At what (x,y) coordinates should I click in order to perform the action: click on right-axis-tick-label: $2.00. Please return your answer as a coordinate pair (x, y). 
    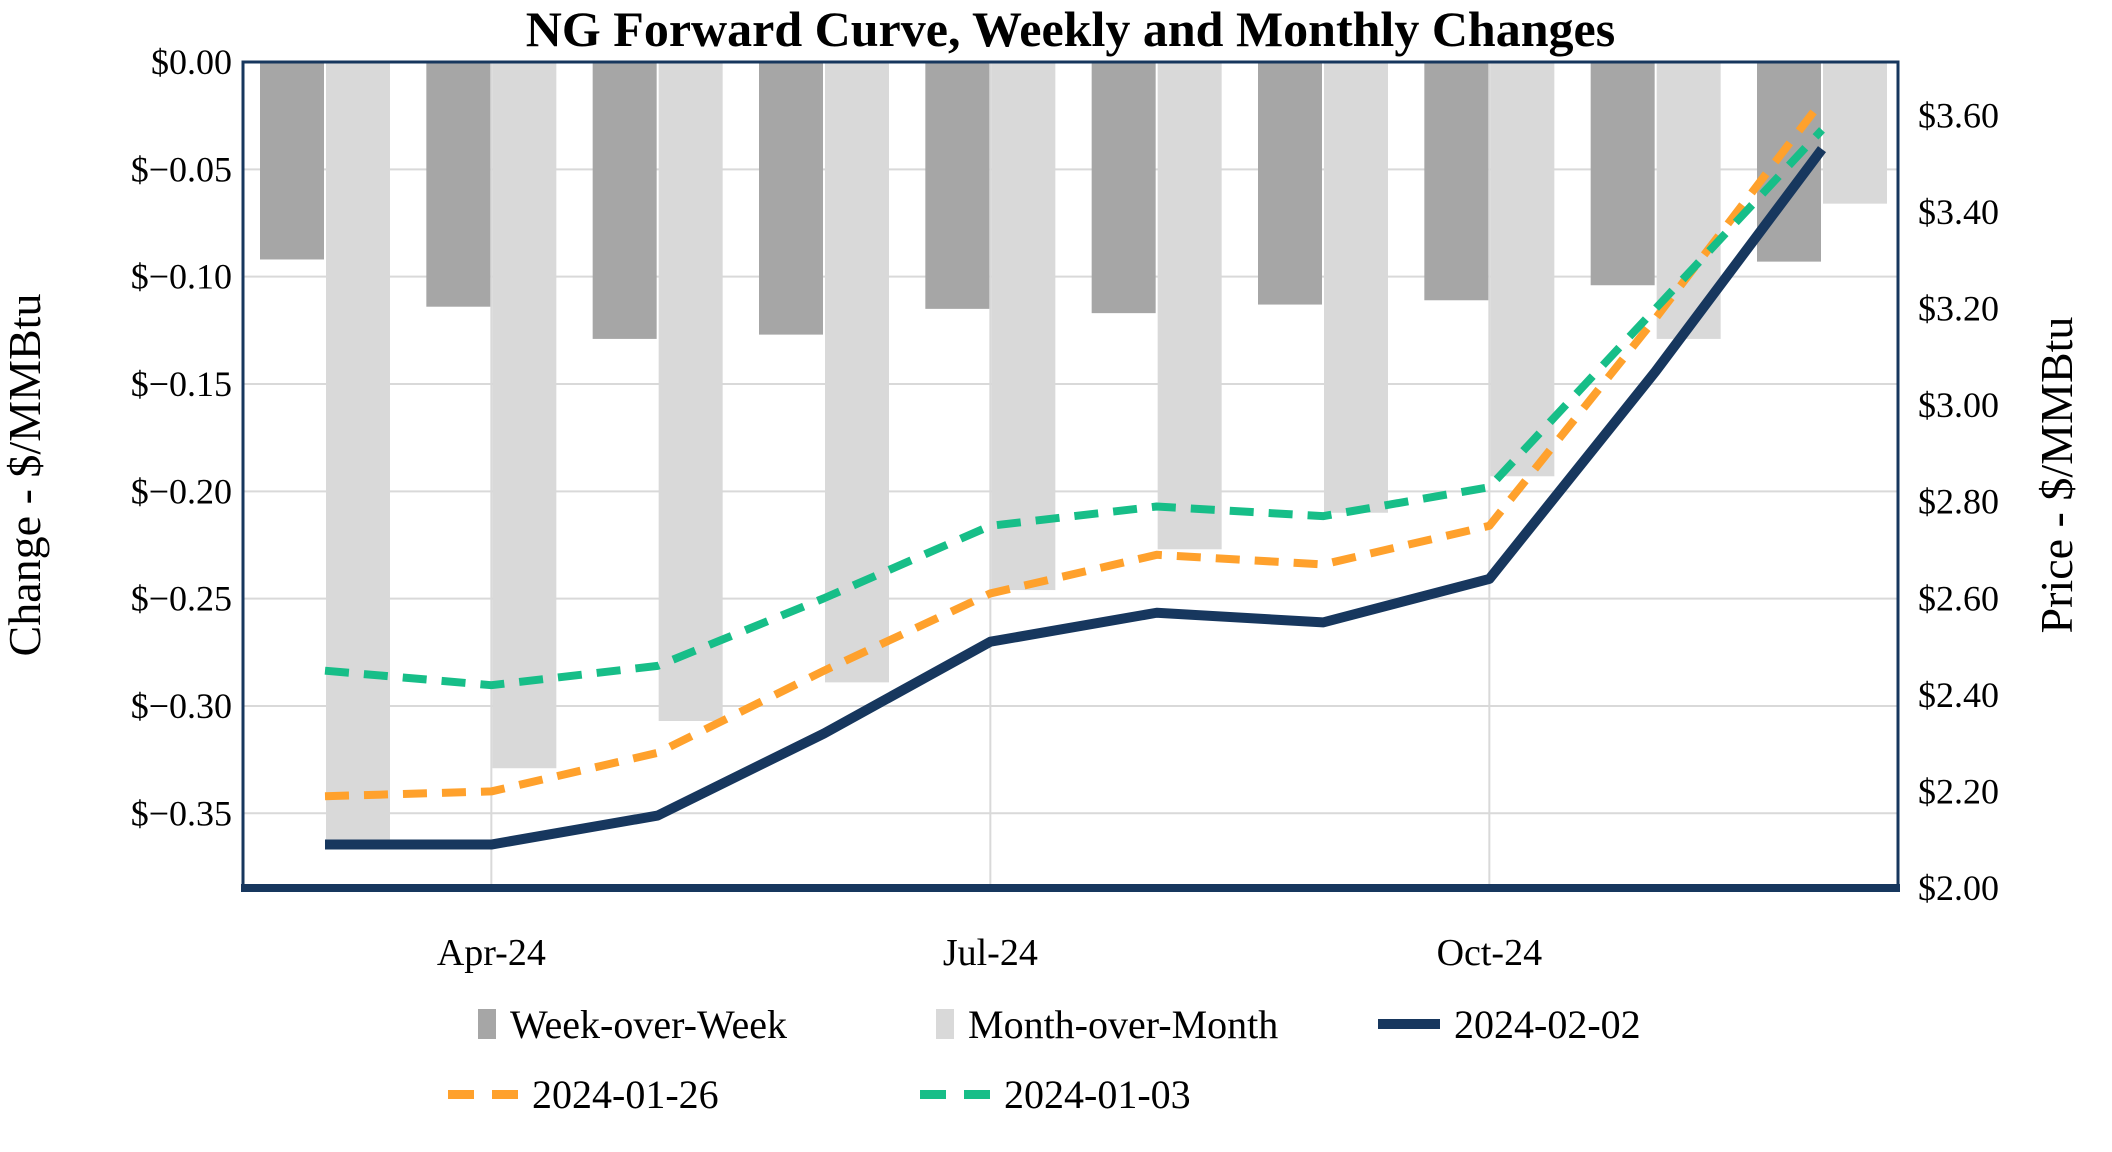
    Looking at the image, I should click on (1958, 888).